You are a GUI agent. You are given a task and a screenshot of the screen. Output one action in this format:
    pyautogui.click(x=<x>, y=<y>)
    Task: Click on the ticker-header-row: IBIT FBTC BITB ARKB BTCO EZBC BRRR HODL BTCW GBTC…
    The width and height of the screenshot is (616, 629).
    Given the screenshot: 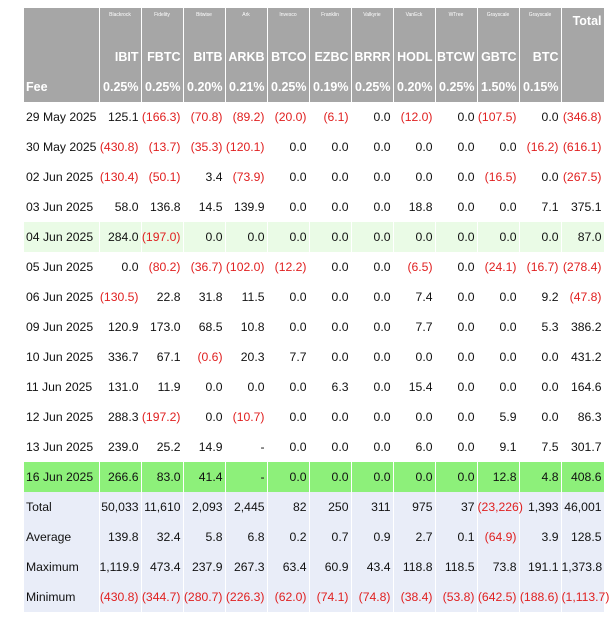 What is the action you would take?
    pyautogui.click(x=314, y=56)
    